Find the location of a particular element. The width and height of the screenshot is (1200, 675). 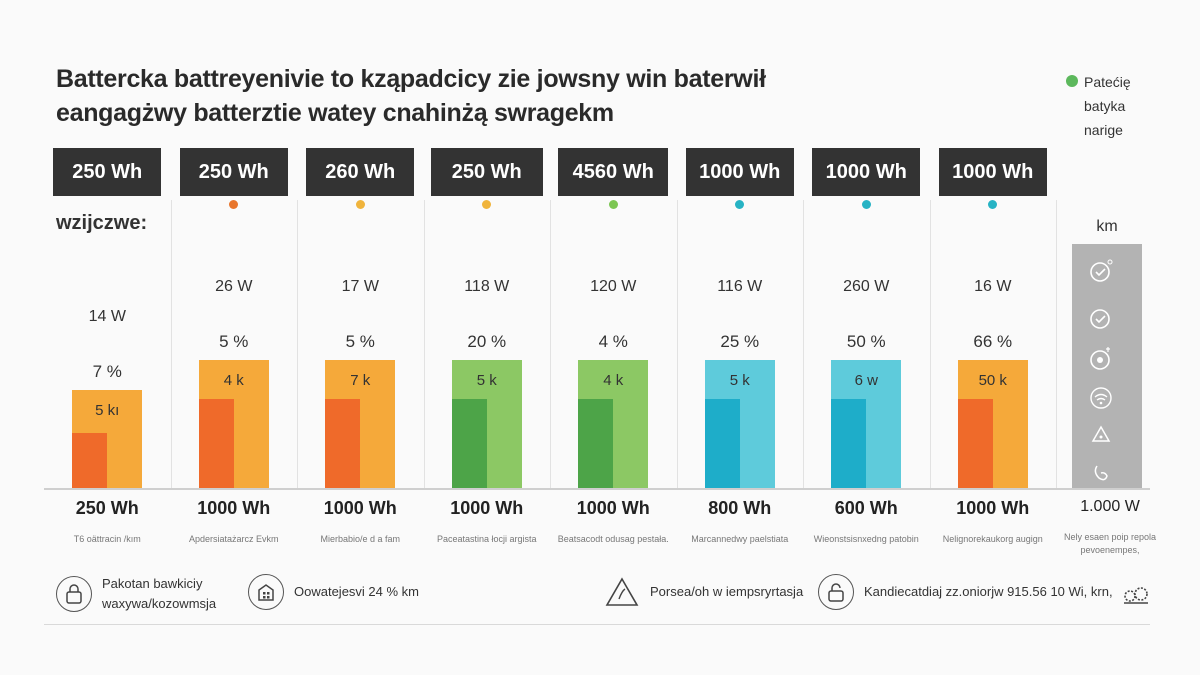

bar: 7 k is located at coordinates (360, 424).